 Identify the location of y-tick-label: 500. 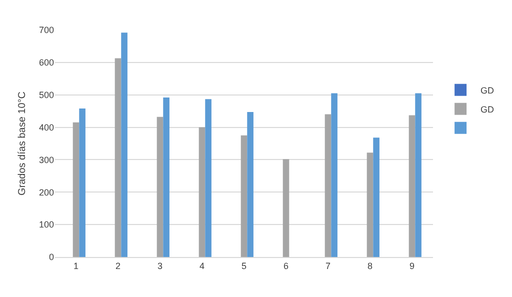
(46, 95).